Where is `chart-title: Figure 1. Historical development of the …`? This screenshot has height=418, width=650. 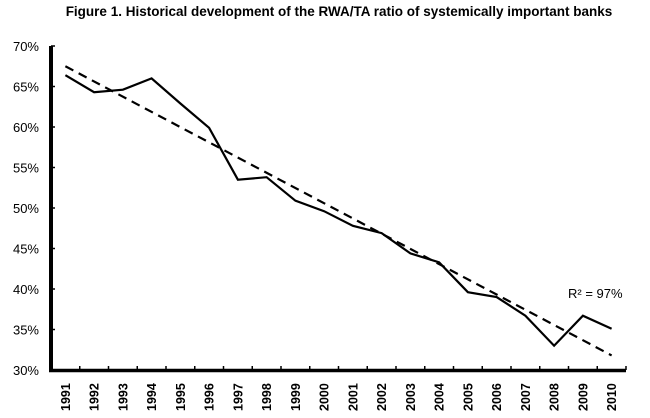
chart-title: Figure 1. Historical development of the … is located at coordinates (339, 11).